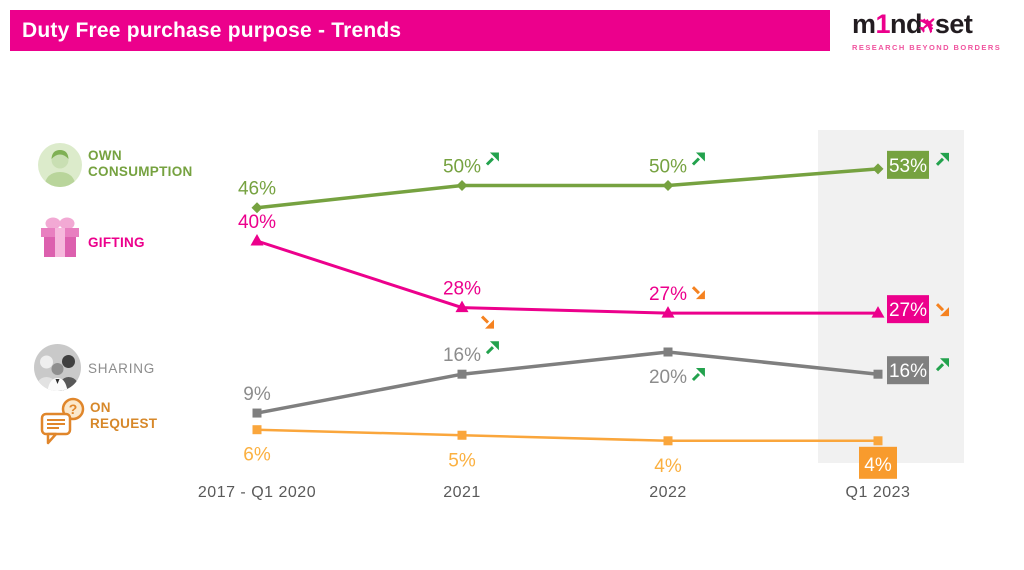 Image resolution: width=1024 pixels, height=570 pixels. What do you see at coordinates (212, 30) in the screenshot?
I see `page-title: Duty Free purchase purpose - Trends` at bounding box center [212, 30].